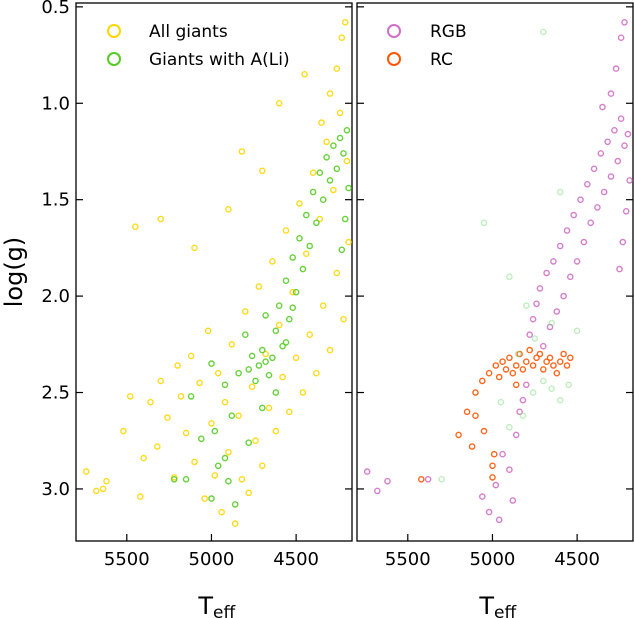 The image size is (634, 618). Describe the element at coordinates (441, 60) in the screenshot. I see `legend-label-rc: RC` at that location.